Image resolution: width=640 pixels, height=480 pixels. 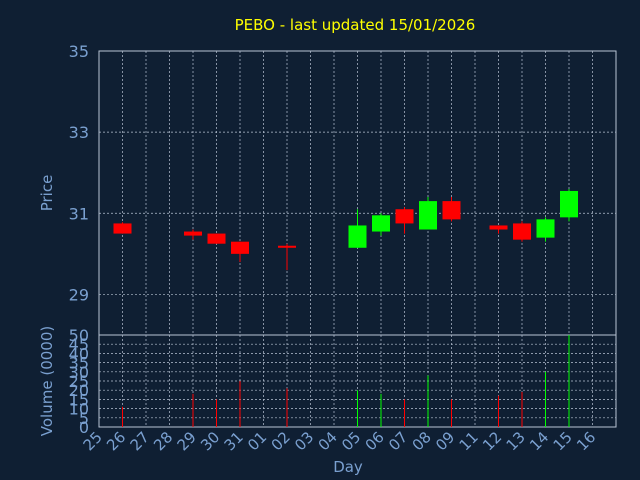 I want to click on x-tick-label: 16, so click(x=586, y=441).